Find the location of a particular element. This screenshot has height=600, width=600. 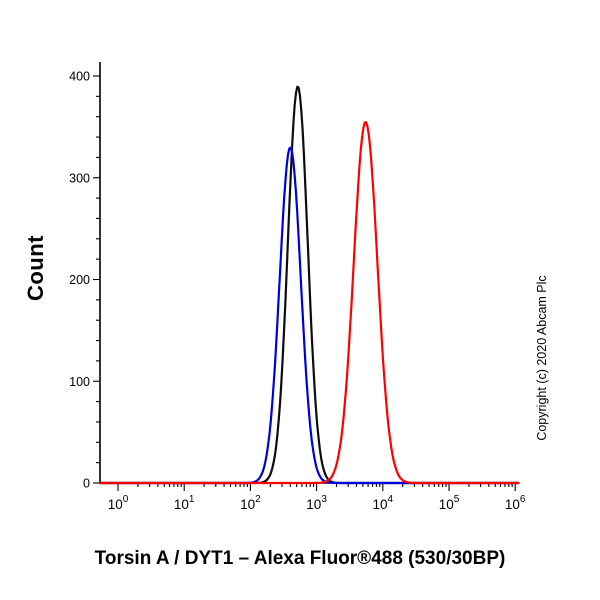

x-ticks is located at coordinates (316, 487).